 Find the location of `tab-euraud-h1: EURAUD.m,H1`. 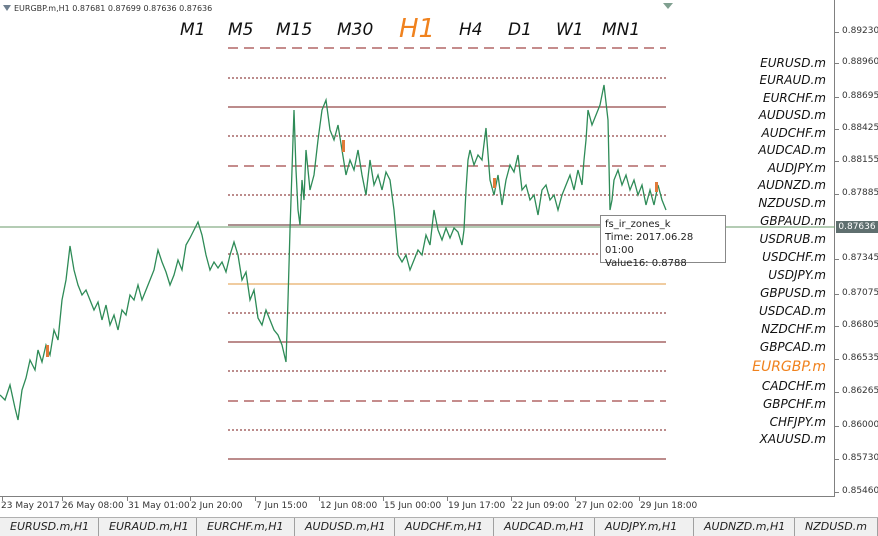

tab-euraud-h1: EURAUD.m,H1 is located at coordinates (148, 527).